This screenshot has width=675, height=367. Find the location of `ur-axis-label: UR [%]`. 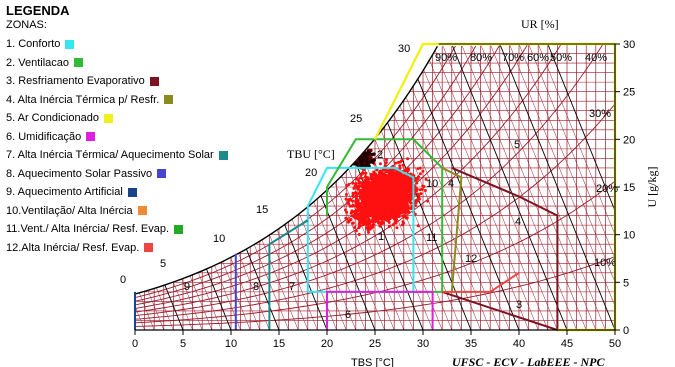

ur-axis-label: UR [%] is located at coordinates (540, 24).